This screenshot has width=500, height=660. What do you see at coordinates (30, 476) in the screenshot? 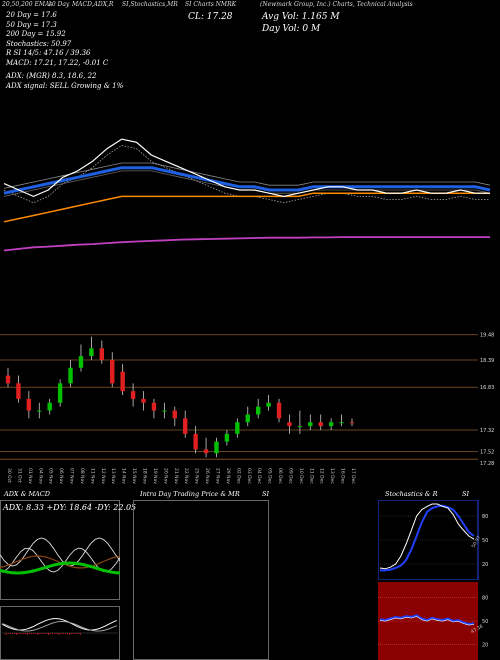
I see `date-tick-label: 01 Nov` at bounding box center [30, 476].